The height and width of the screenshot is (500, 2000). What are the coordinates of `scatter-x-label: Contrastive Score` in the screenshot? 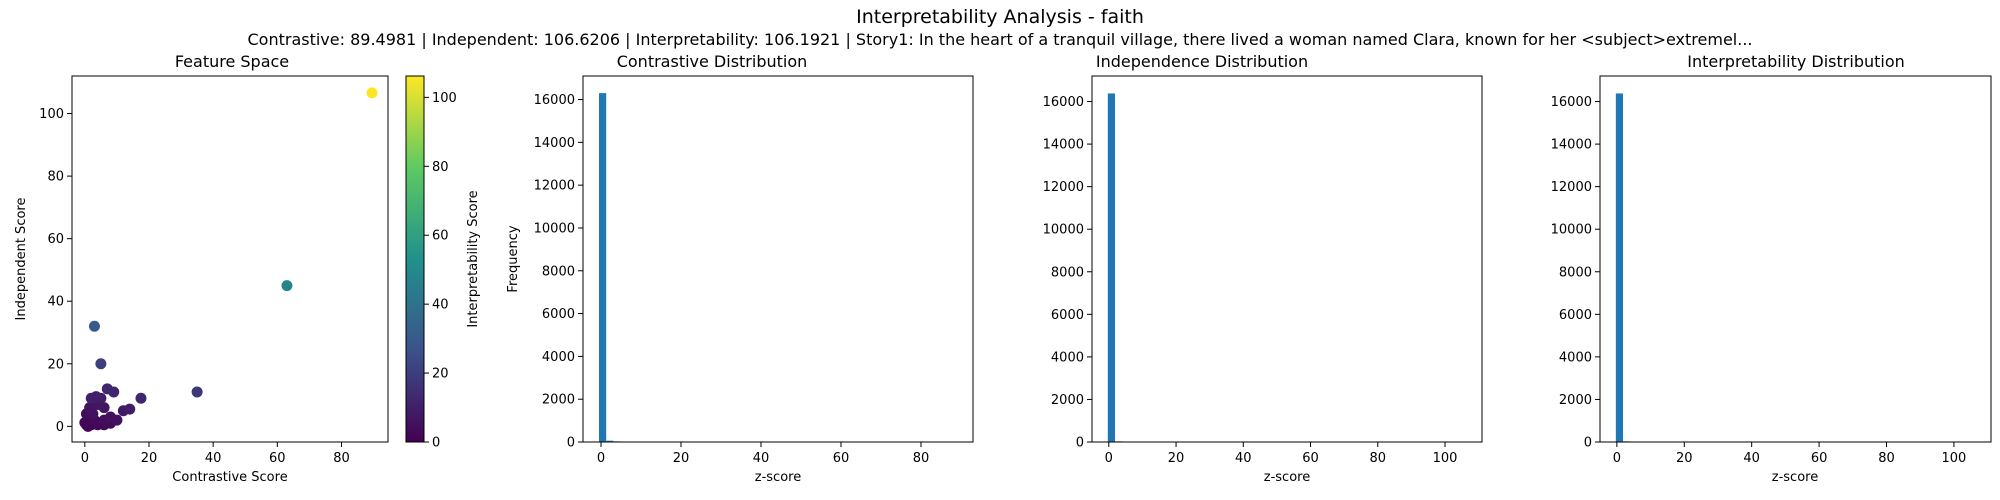 It's located at (229, 477).